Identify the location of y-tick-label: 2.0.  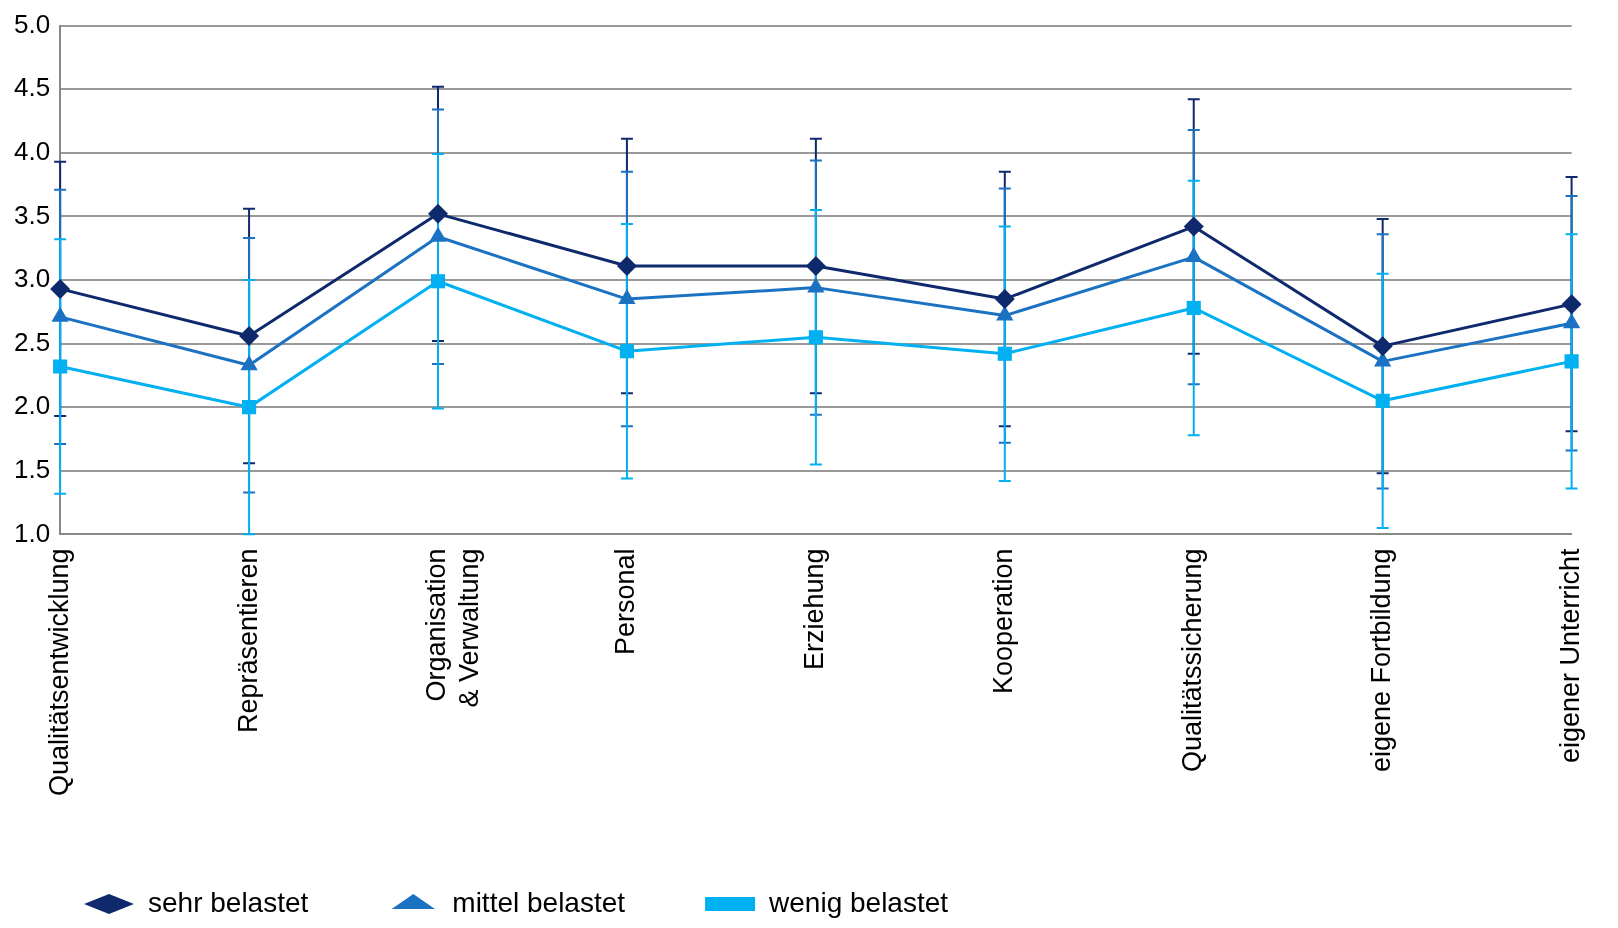
(32, 405).